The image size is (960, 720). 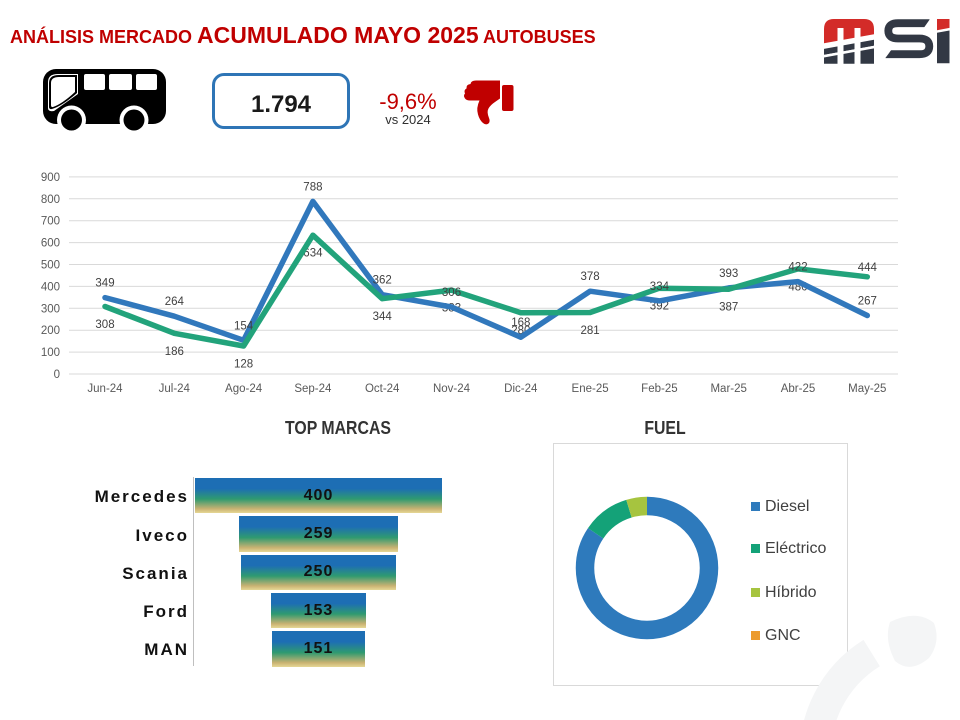 I want to click on svg-text: 378, so click(x=590, y=277).